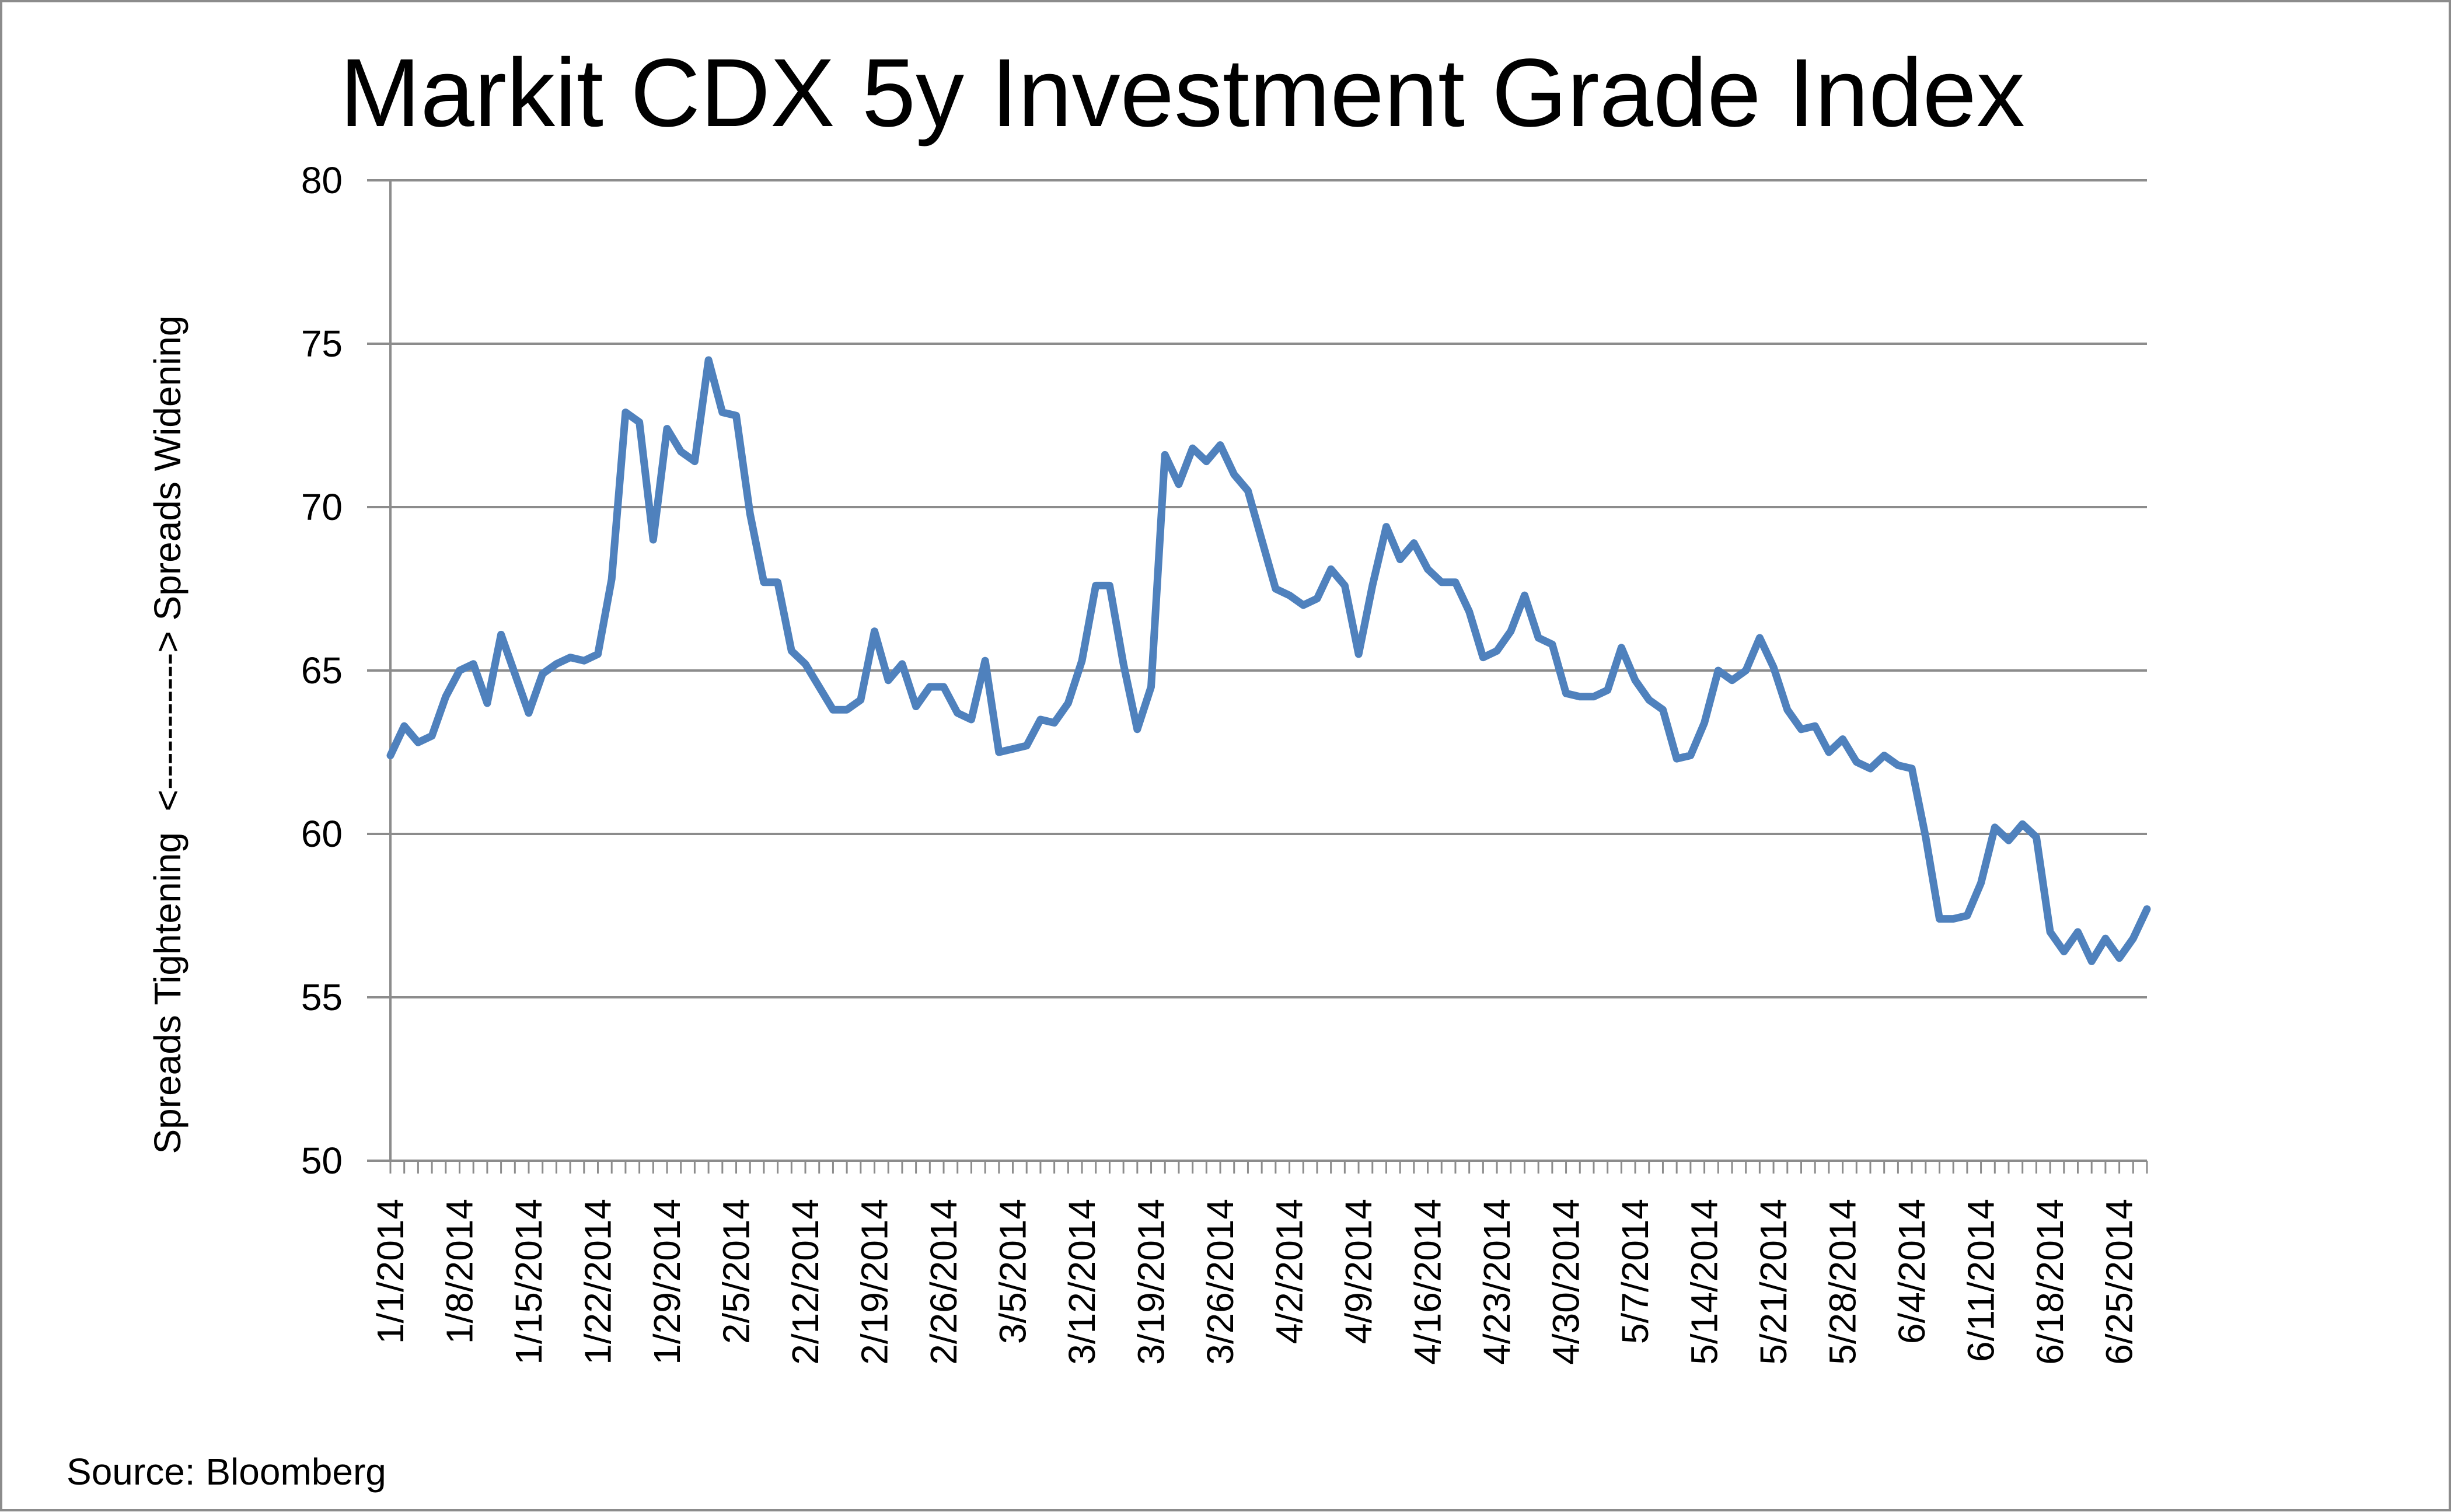 This screenshot has height=1512, width=2451. I want to click on x-tick-label: 2/5/2014, so click(736, 1272).